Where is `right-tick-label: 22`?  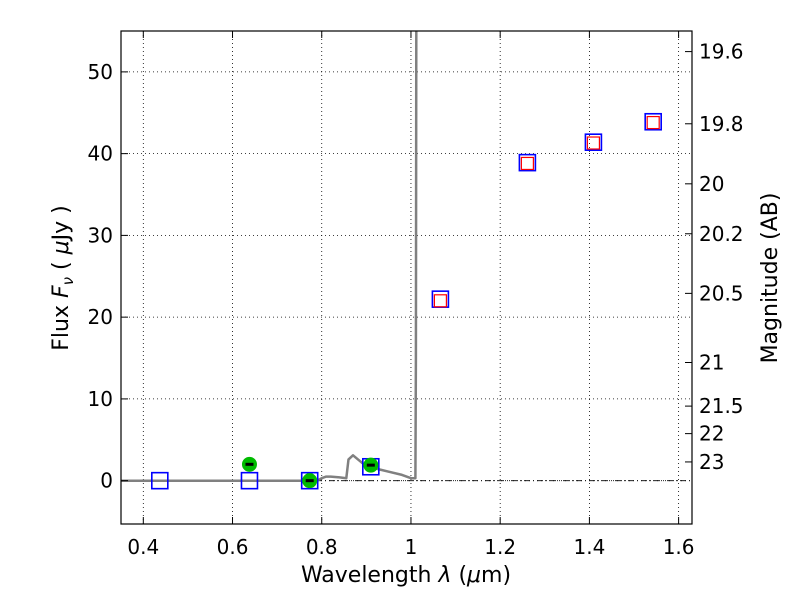
right-tick-label: 22 is located at coordinates (711, 434).